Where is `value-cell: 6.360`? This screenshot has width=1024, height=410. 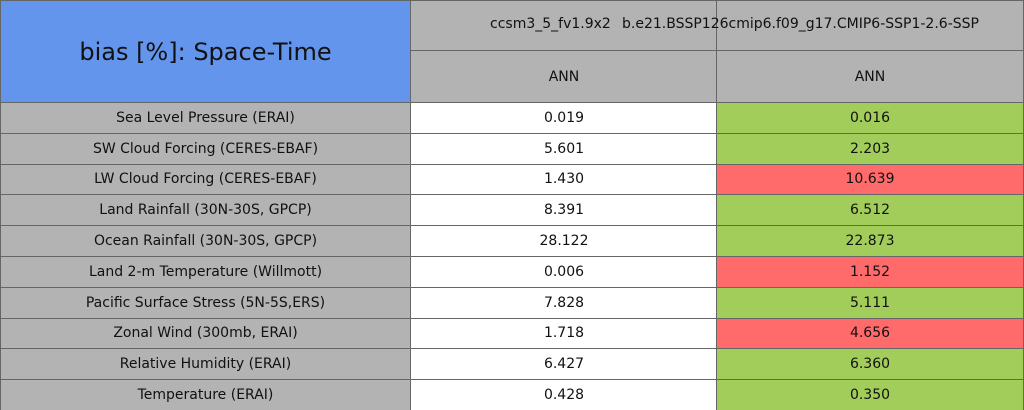
value-cell: 6.360 is located at coordinates (870, 364).